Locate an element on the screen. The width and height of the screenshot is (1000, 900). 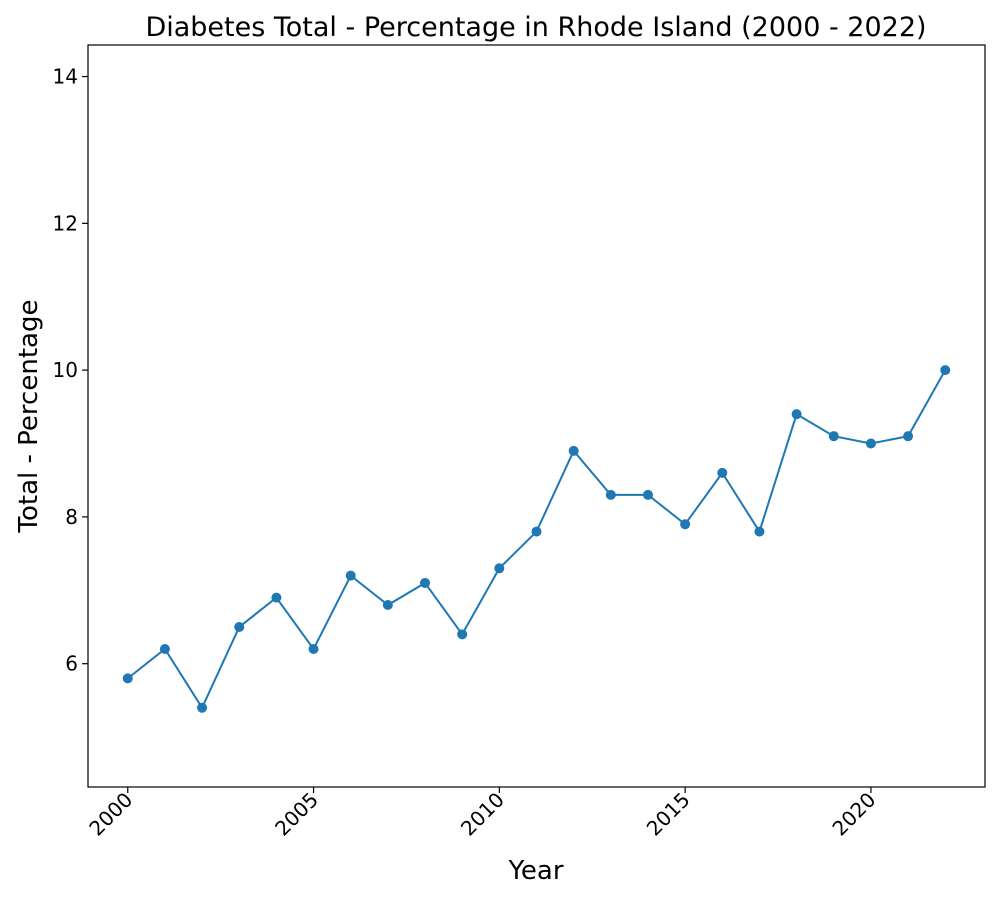
y-axis-label: Total - Percentage is located at coordinates (29, 417).